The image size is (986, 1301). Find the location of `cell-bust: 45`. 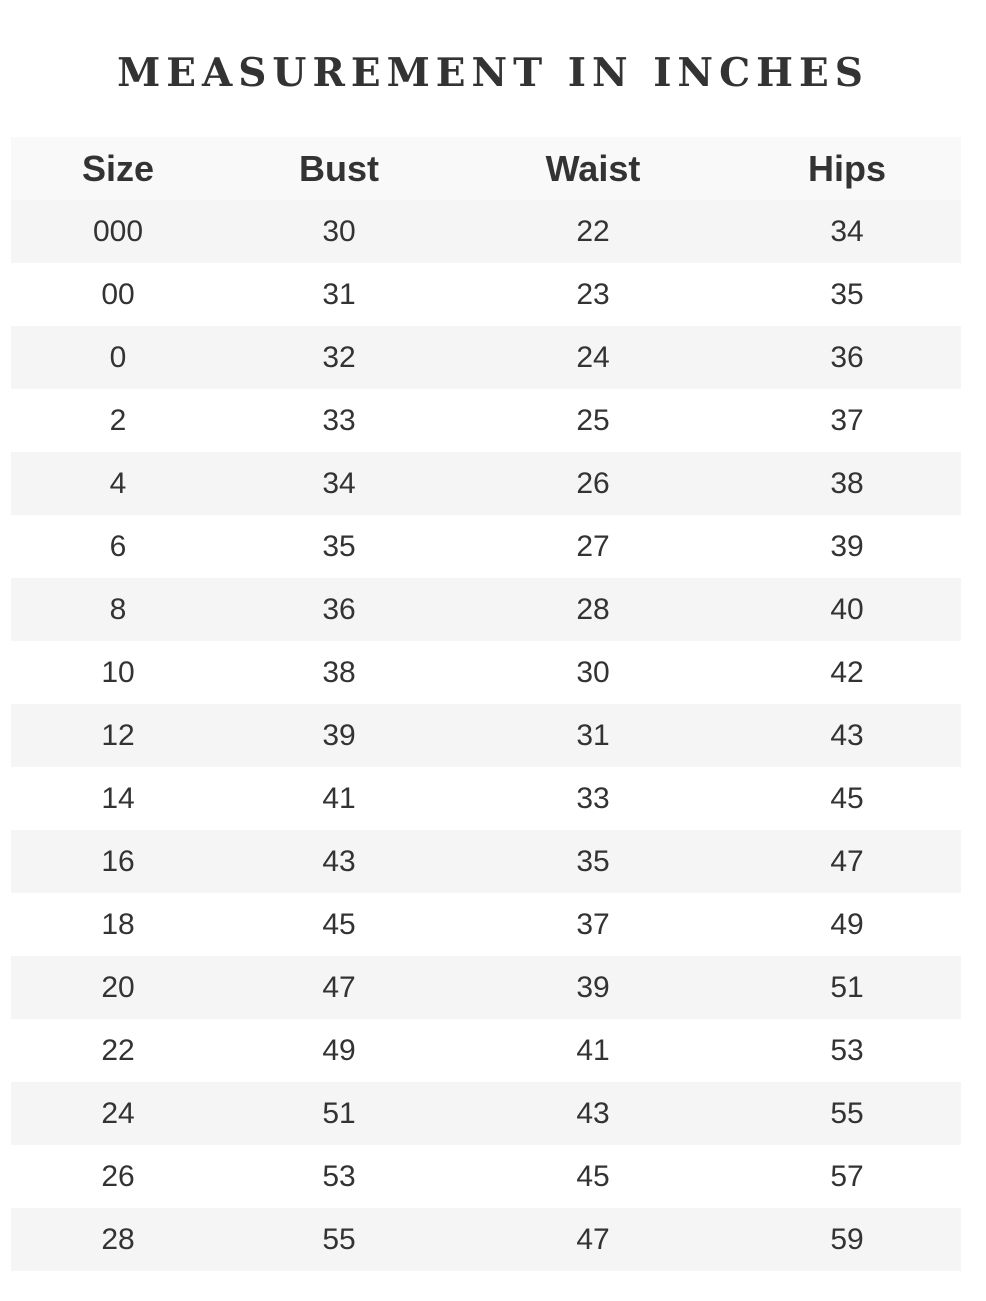

cell-bust: 45 is located at coordinates (339, 924).